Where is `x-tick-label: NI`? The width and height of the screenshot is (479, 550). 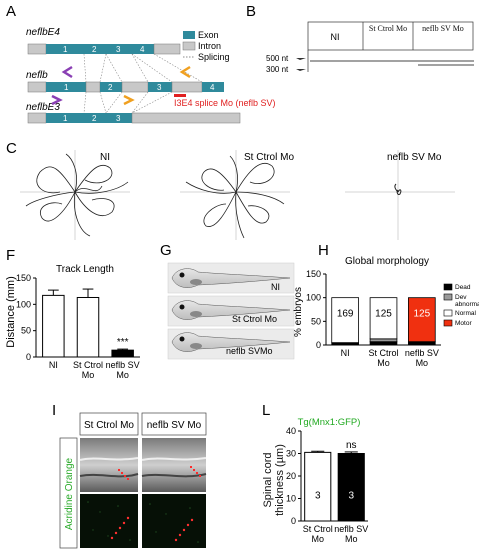
x-tick-label: NI is located at coordinates (53, 365).